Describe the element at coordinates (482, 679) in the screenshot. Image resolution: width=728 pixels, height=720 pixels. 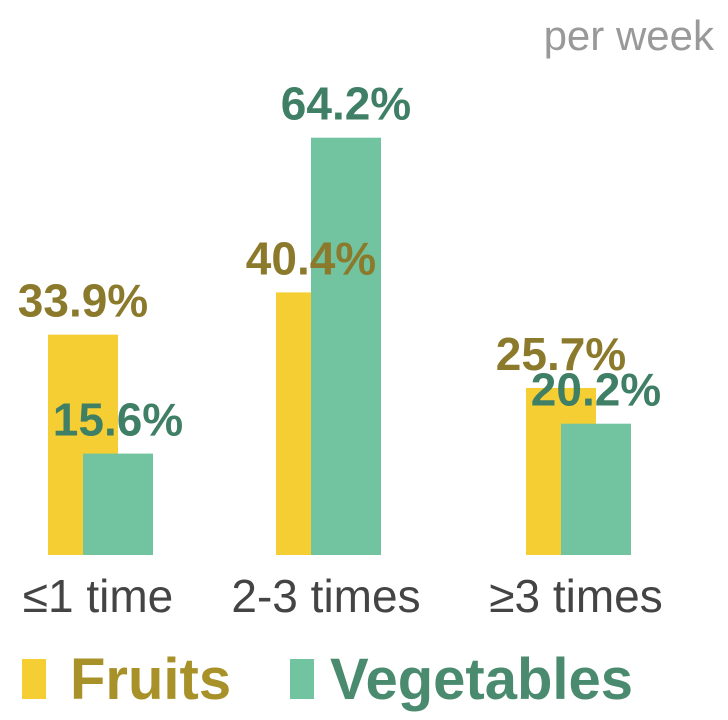
I see `legend-label-vegetables: Vegetables` at that location.